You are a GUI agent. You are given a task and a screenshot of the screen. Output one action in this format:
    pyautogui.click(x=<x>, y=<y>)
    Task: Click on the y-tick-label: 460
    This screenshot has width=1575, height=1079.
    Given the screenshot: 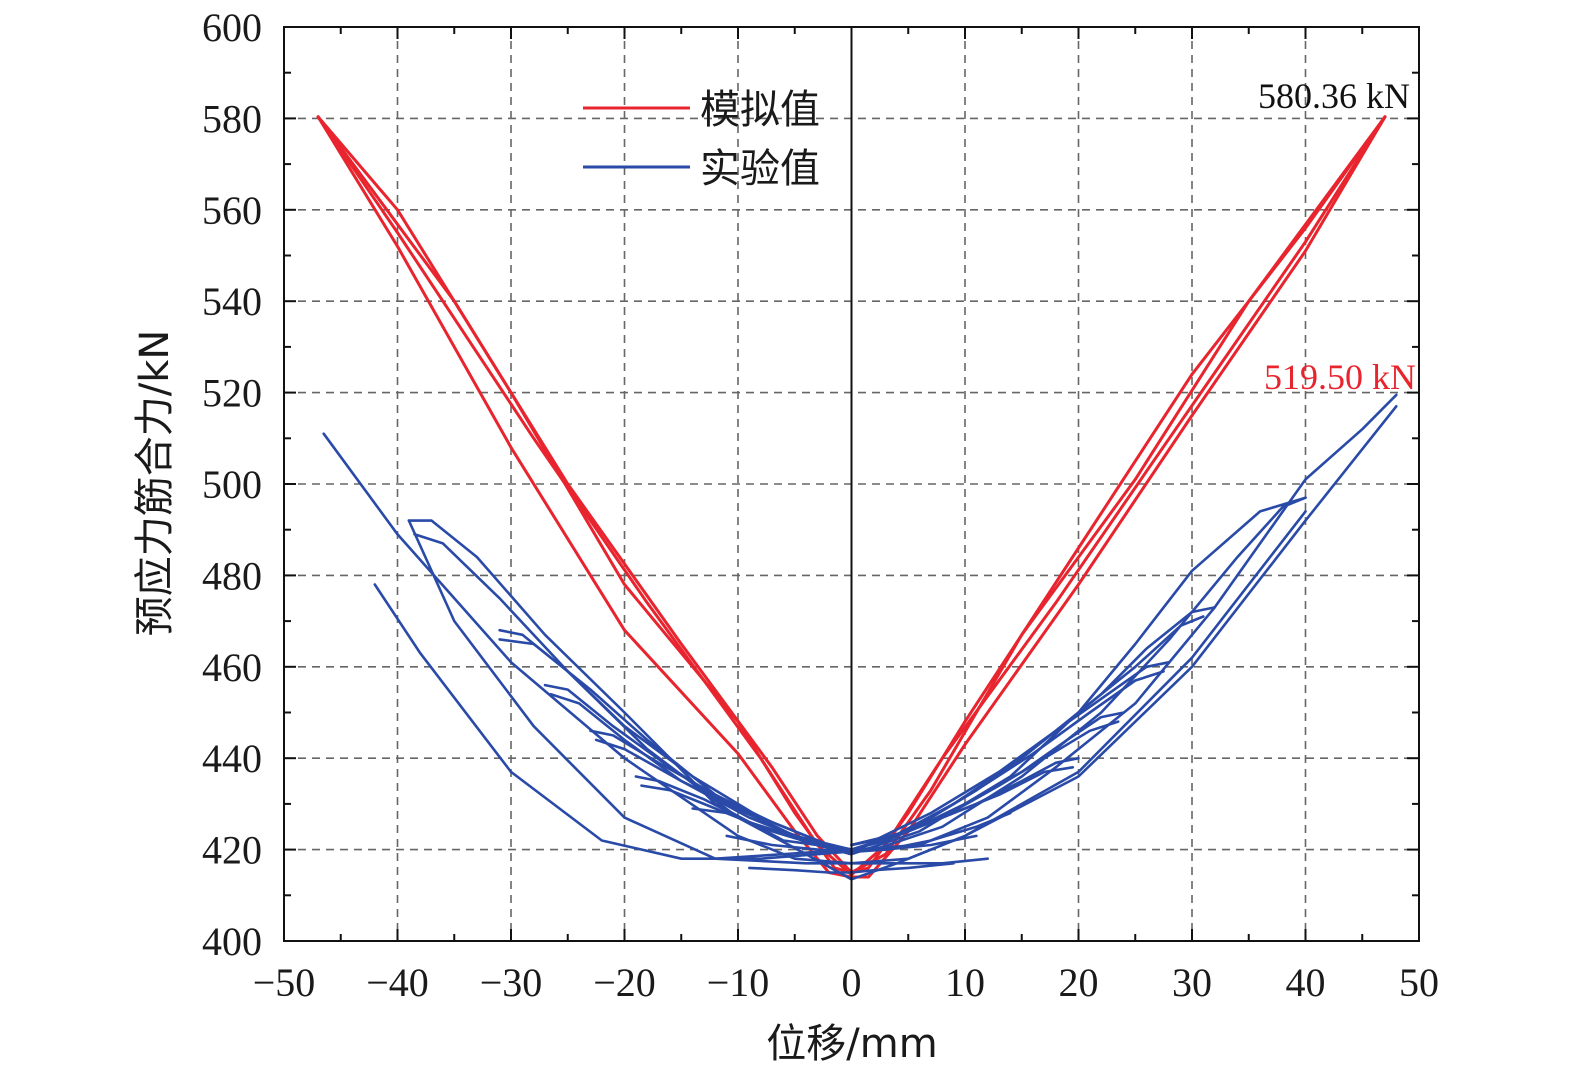 What is the action you would take?
    pyautogui.click(x=232, y=667)
    